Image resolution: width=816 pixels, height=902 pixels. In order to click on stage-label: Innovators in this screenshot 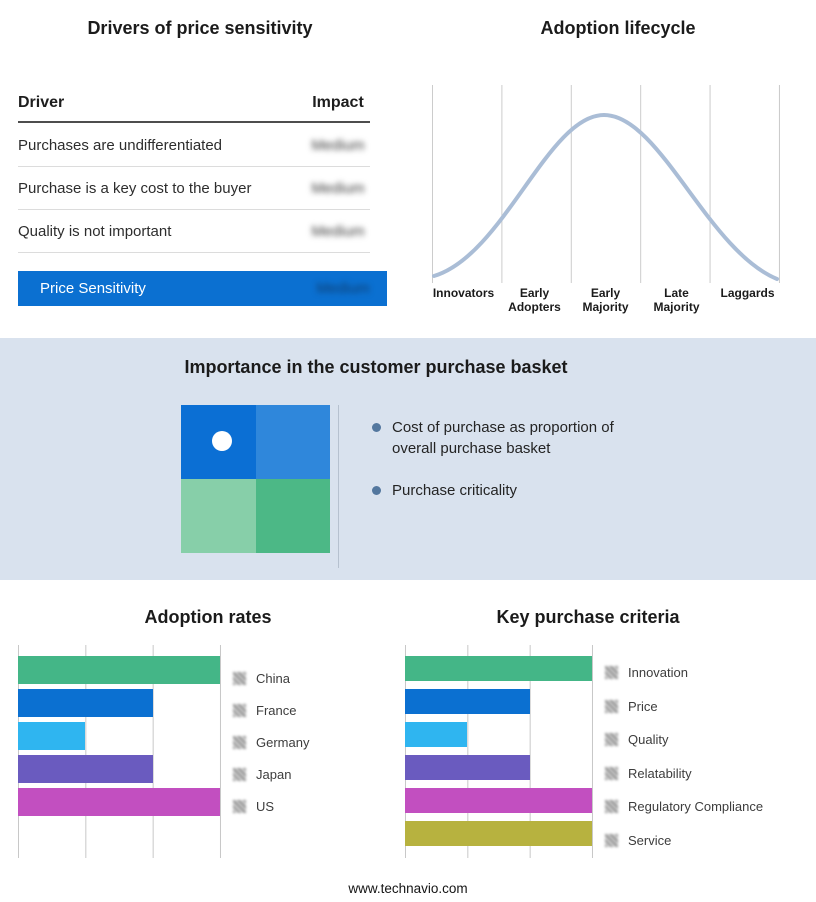, I will do `click(463, 293)`.